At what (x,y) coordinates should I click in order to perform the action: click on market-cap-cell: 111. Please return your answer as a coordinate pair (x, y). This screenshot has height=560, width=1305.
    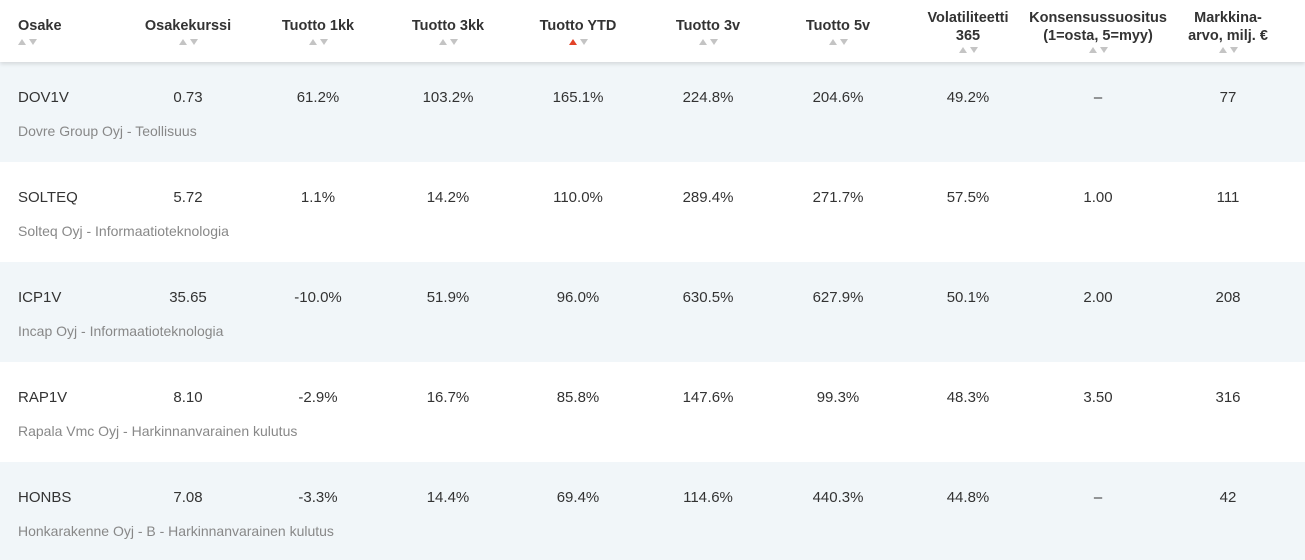
    Looking at the image, I should click on (1228, 197).